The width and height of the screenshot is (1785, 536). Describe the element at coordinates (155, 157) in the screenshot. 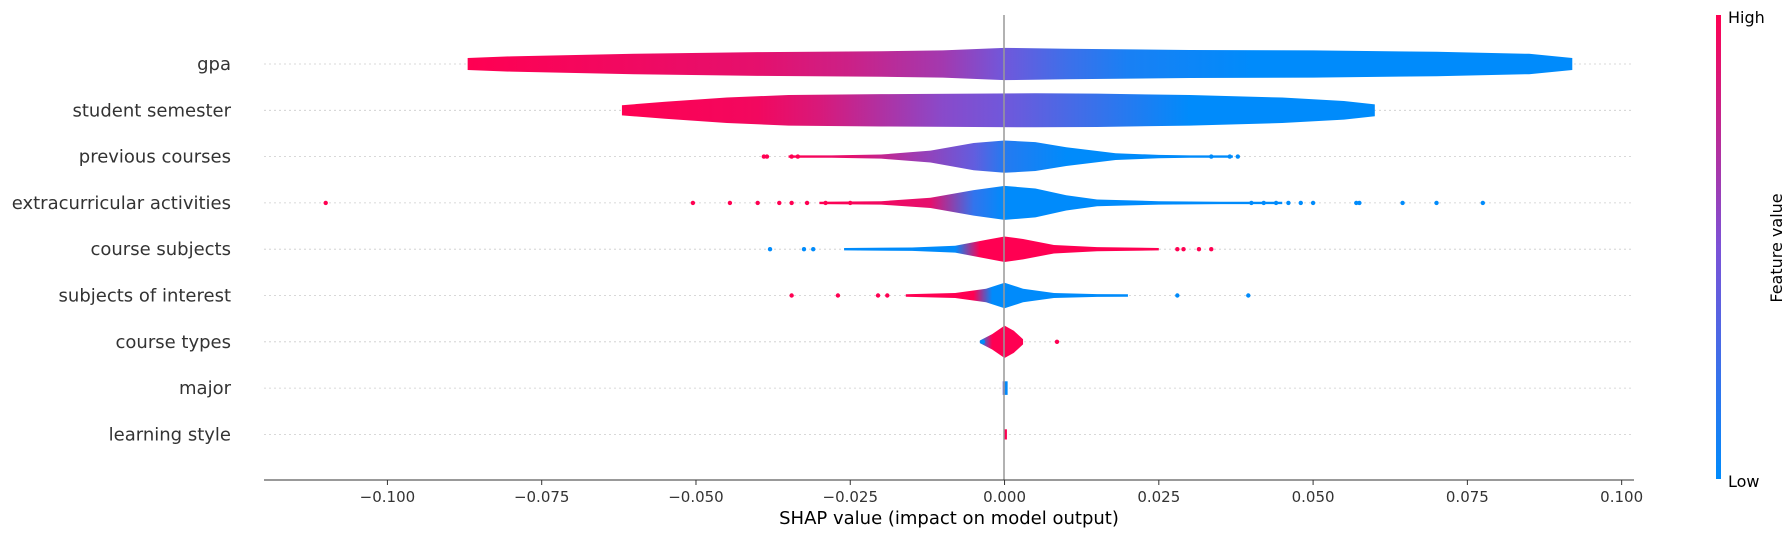

I see `feature-label-previous-courses: previous courses` at that location.